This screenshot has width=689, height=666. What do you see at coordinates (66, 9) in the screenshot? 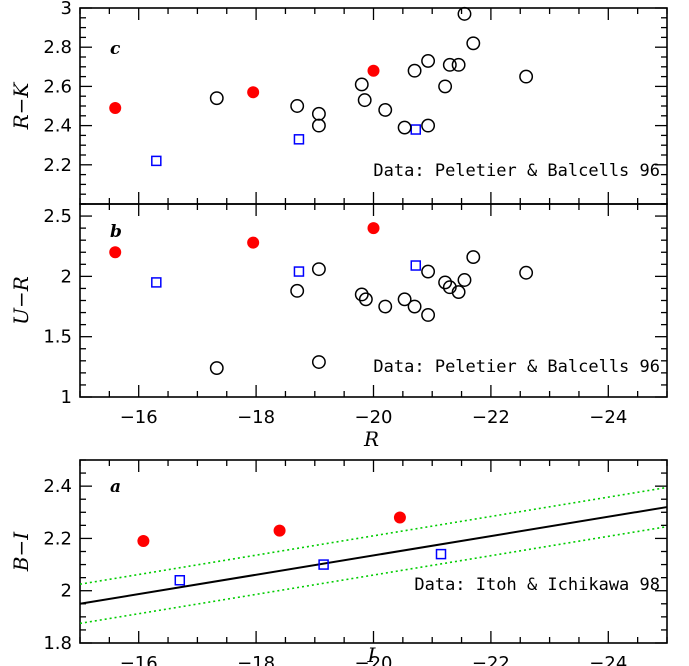
I see `y-tick-label: 3` at bounding box center [66, 9].